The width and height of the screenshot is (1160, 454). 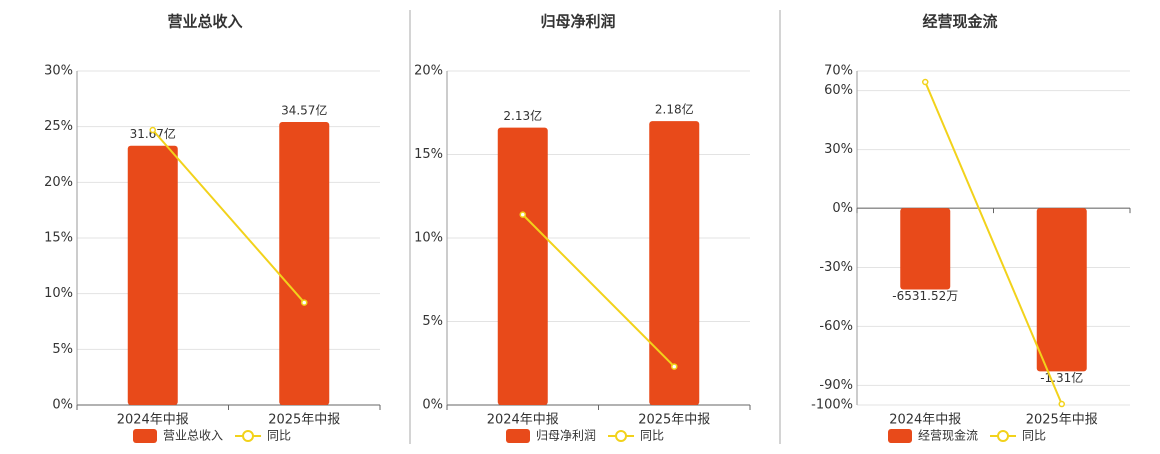 What do you see at coordinates (925, 296) in the screenshot?
I see `data-label: -6531.52万` at bounding box center [925, 296].